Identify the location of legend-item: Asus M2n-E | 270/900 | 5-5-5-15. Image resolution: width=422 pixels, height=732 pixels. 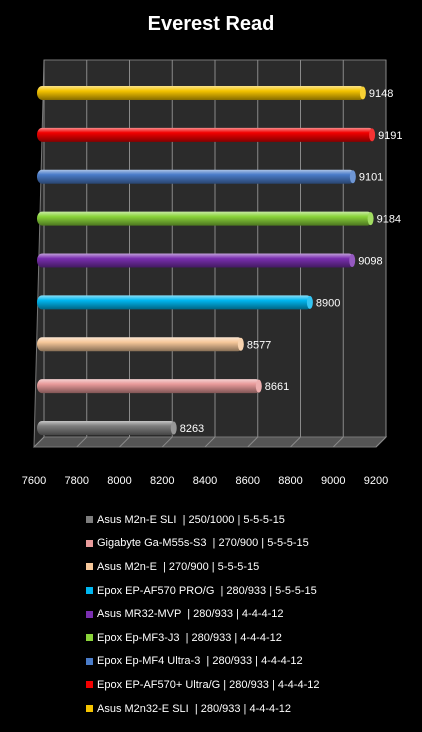
(251, 567).